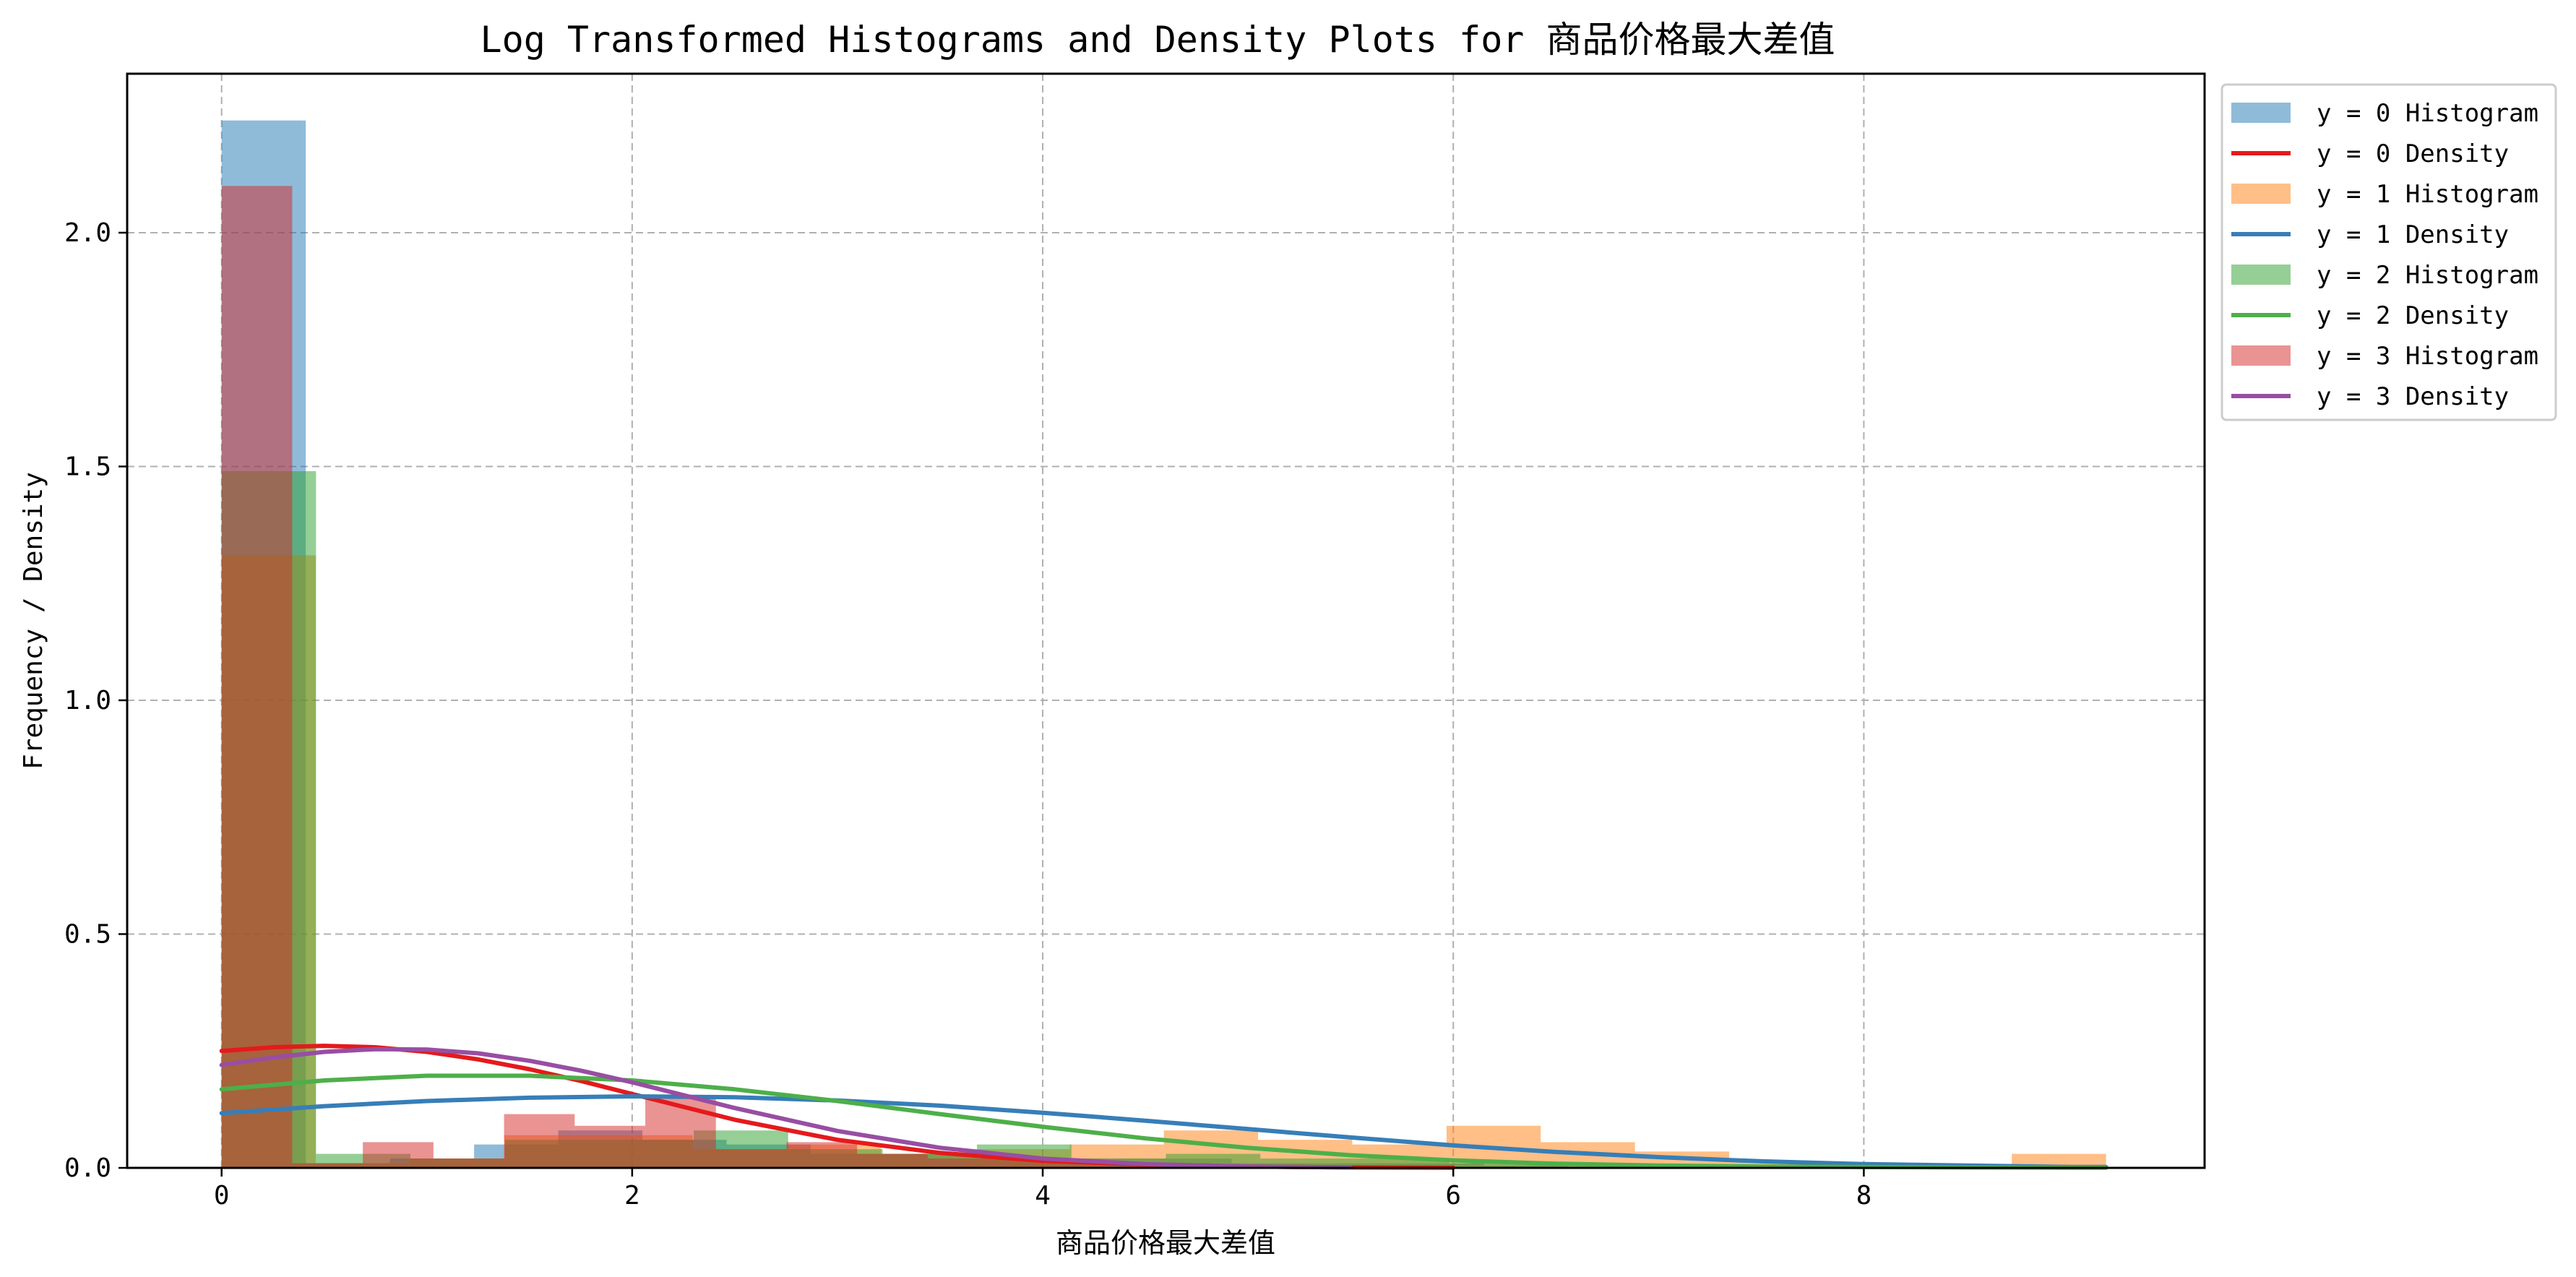 The height and width of the screenshot is (1277, 2576). What do you see at coordinates (1864, 1196) in the screenshot?
I see `x-tick-label-4: 8` at bounding box center [1864, 1196].